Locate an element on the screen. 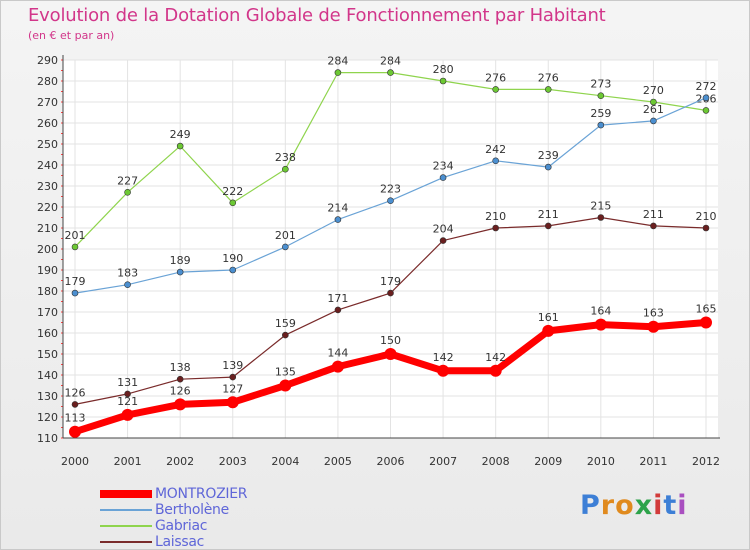 The width and height of the screenshot is (750, 550). x-tick-label: 2005 is located at coordinates (338, 461).